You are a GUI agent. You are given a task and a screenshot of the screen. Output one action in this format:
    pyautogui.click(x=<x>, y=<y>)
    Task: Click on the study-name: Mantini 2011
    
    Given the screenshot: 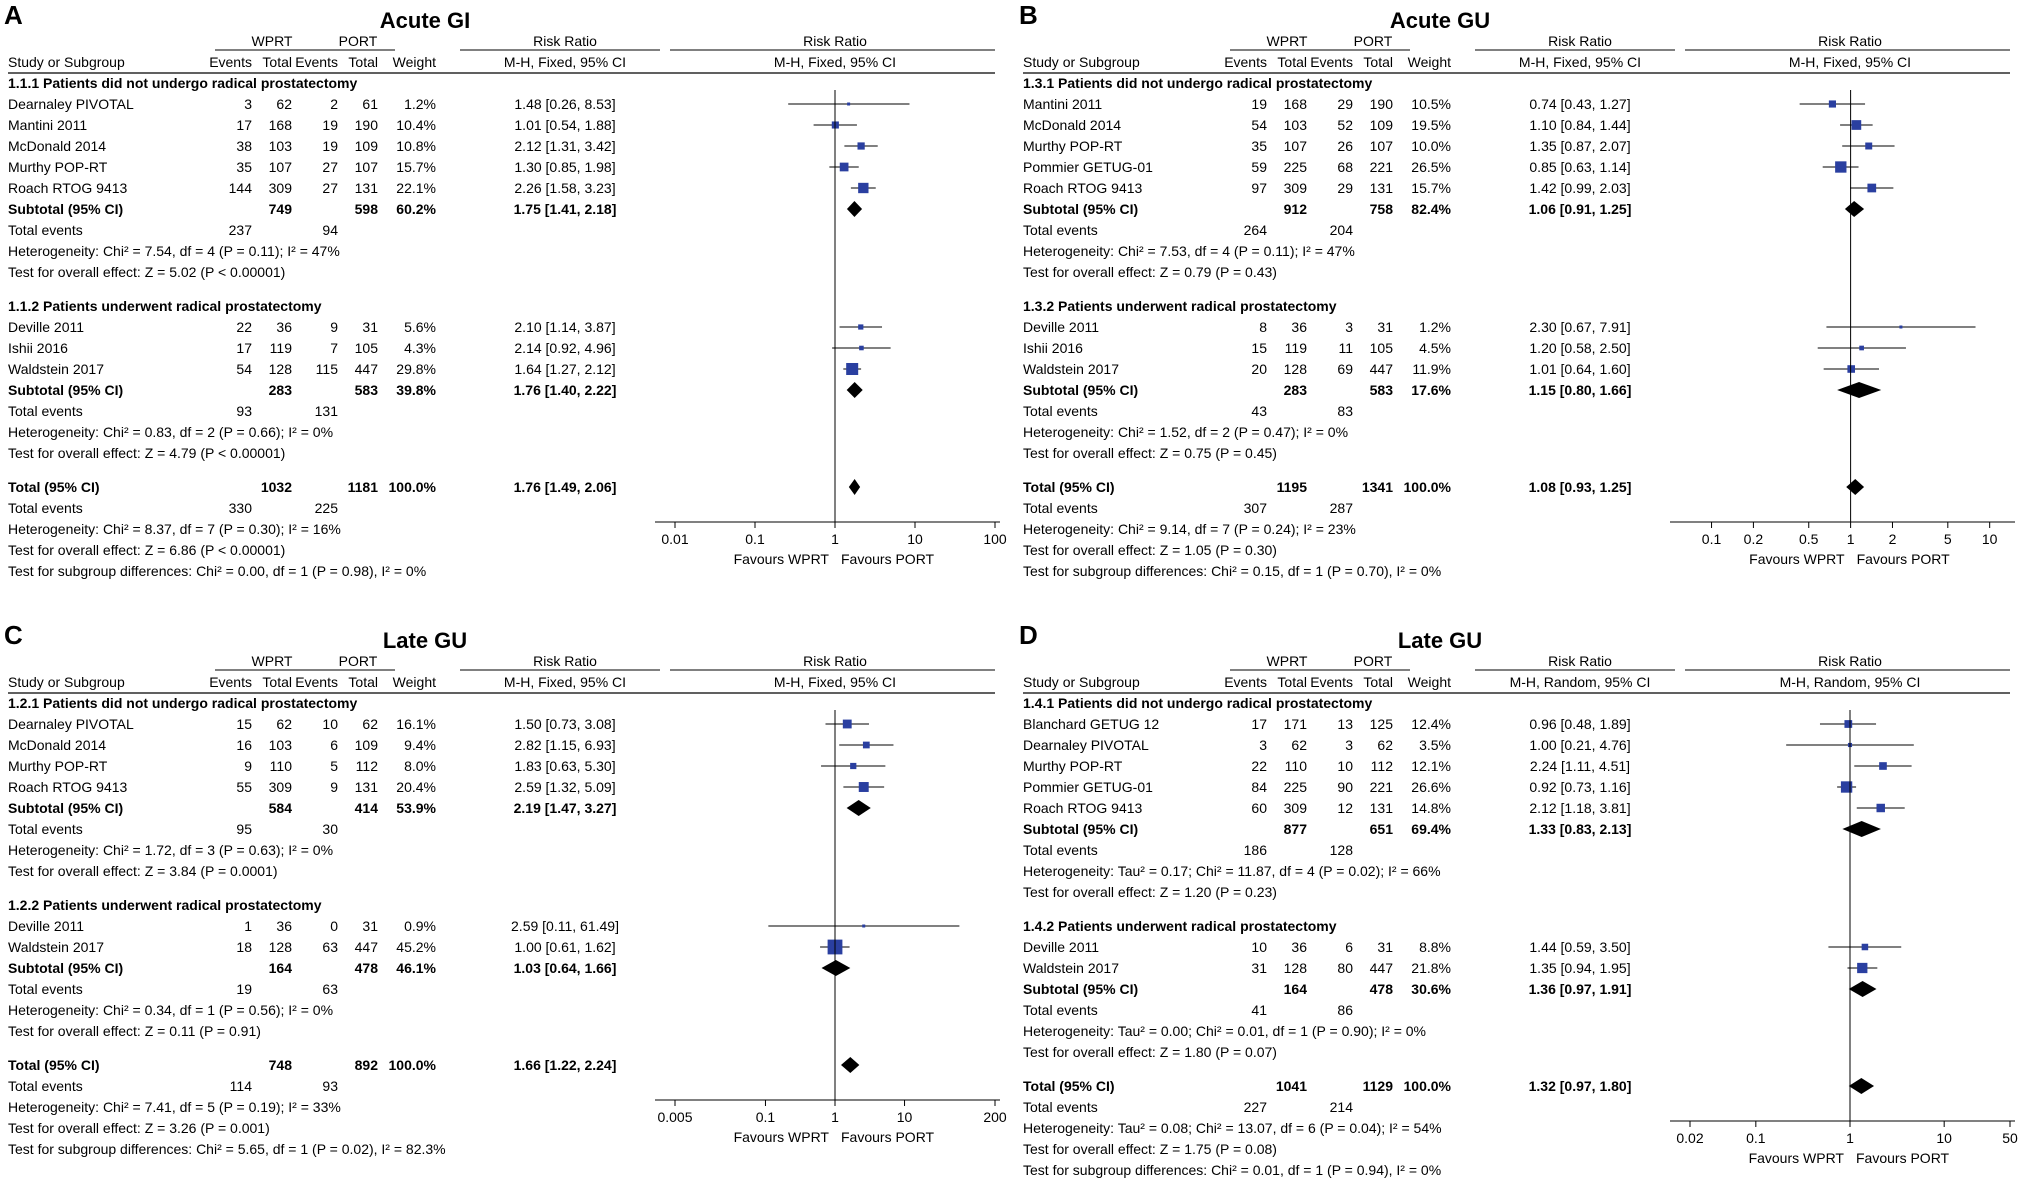 What is the action you would take?
    pyautogui.click(x=1062, y=104)
    